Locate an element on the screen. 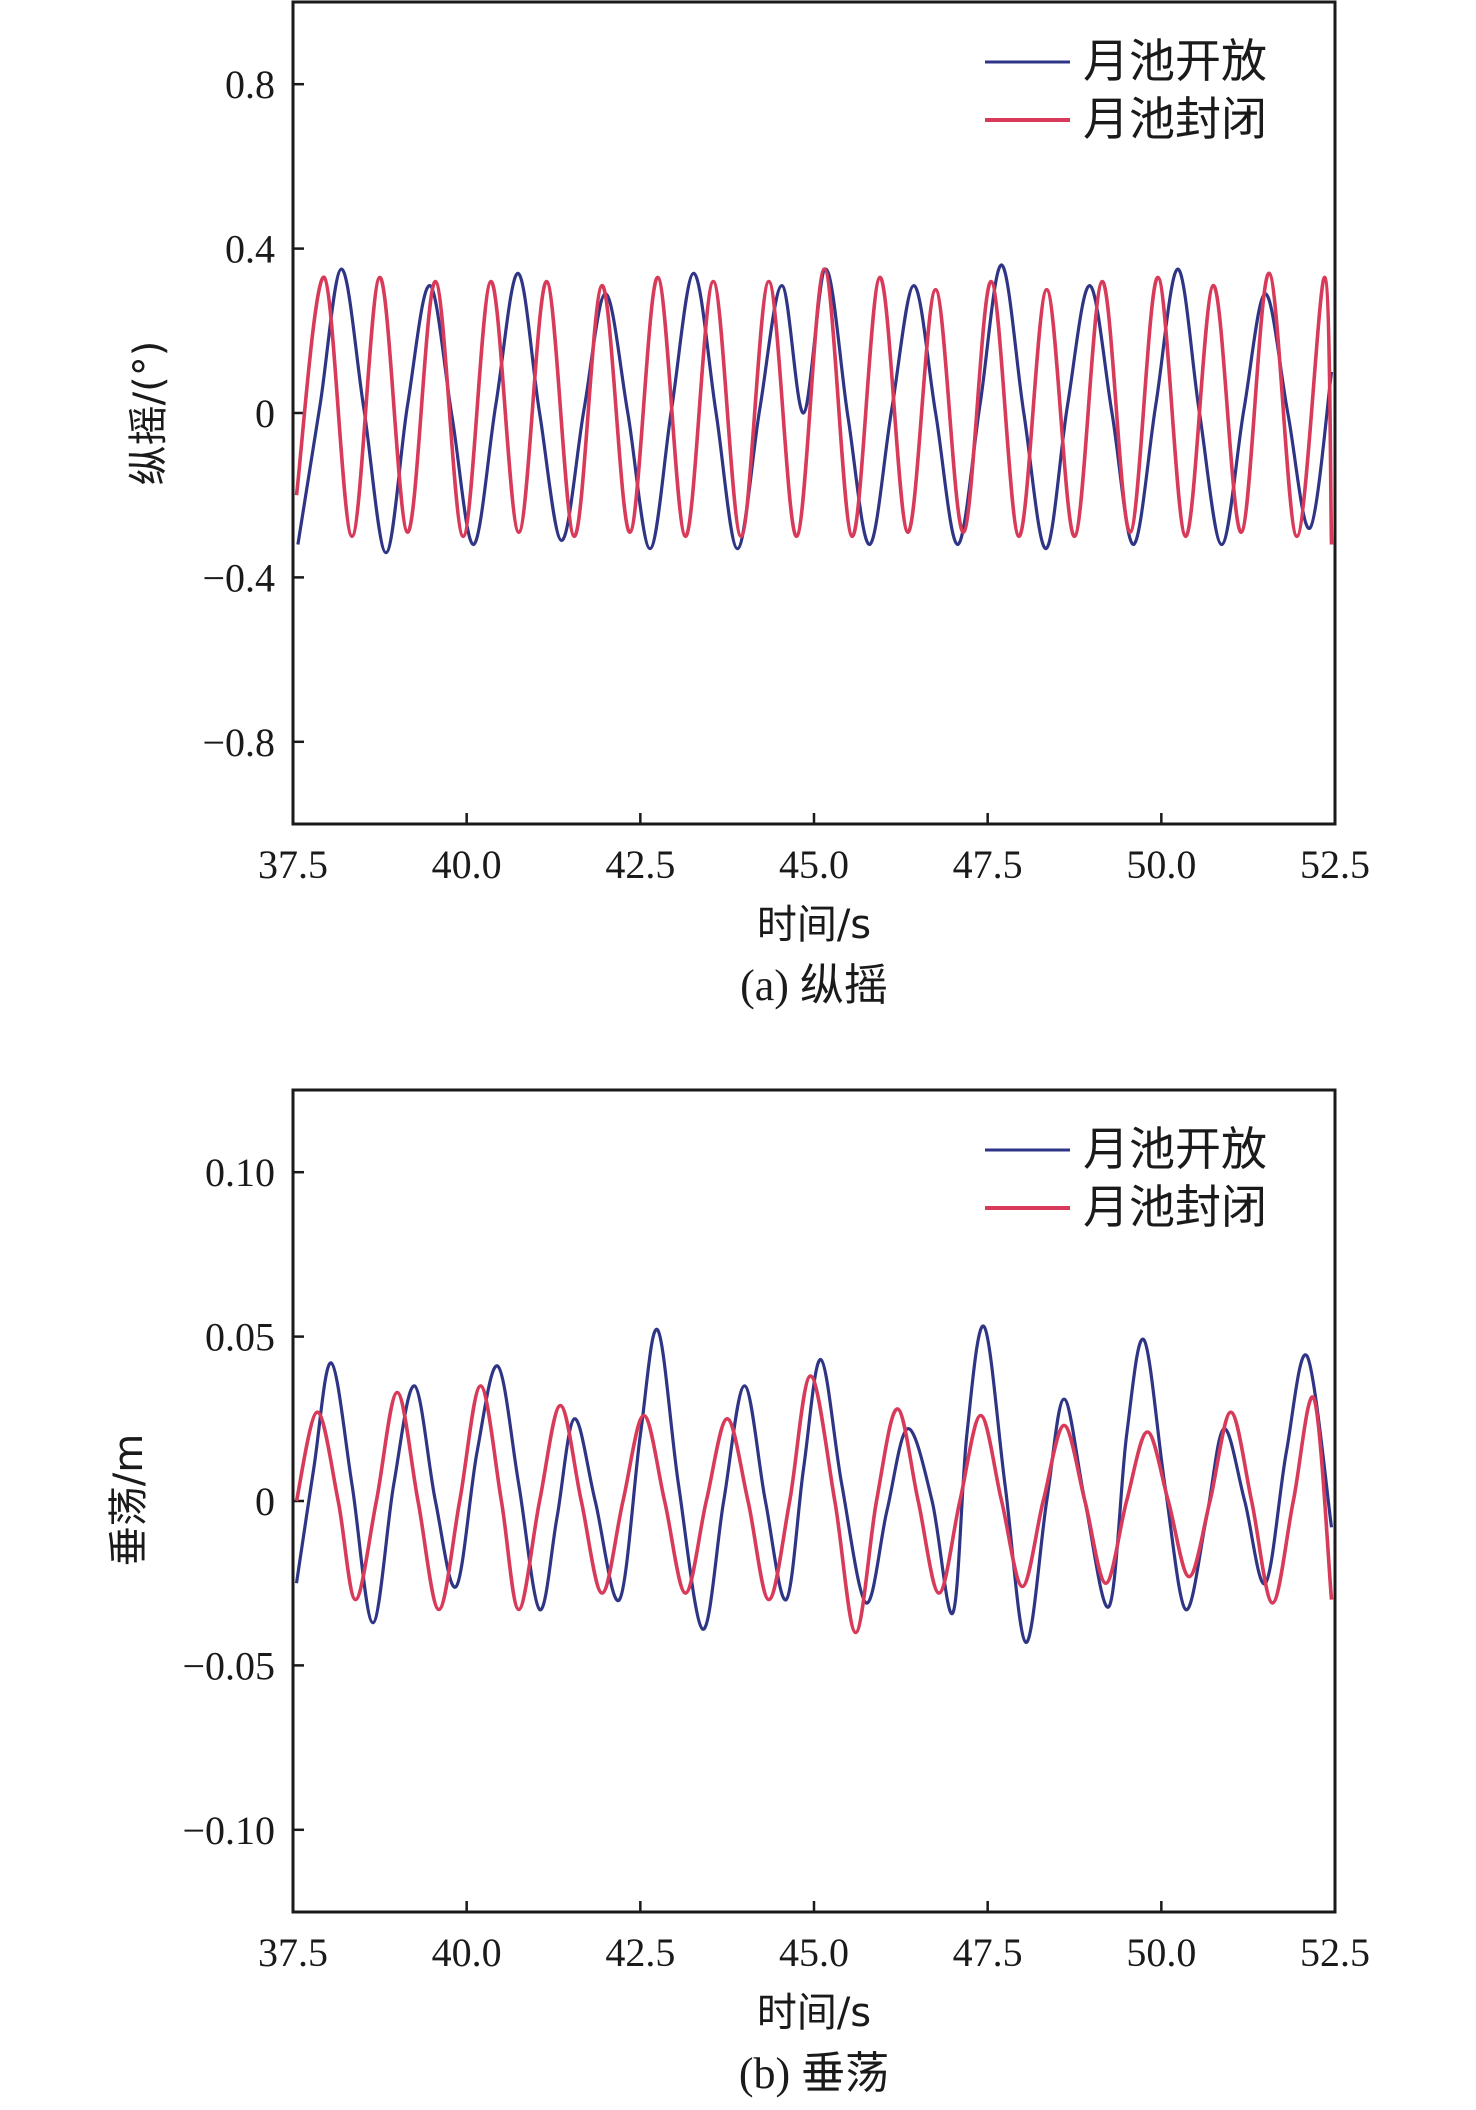 The width and height of the screenshot is (1476, 2110). legend-label-open-a: 月池开放 is located at coordinates (1175, 61).